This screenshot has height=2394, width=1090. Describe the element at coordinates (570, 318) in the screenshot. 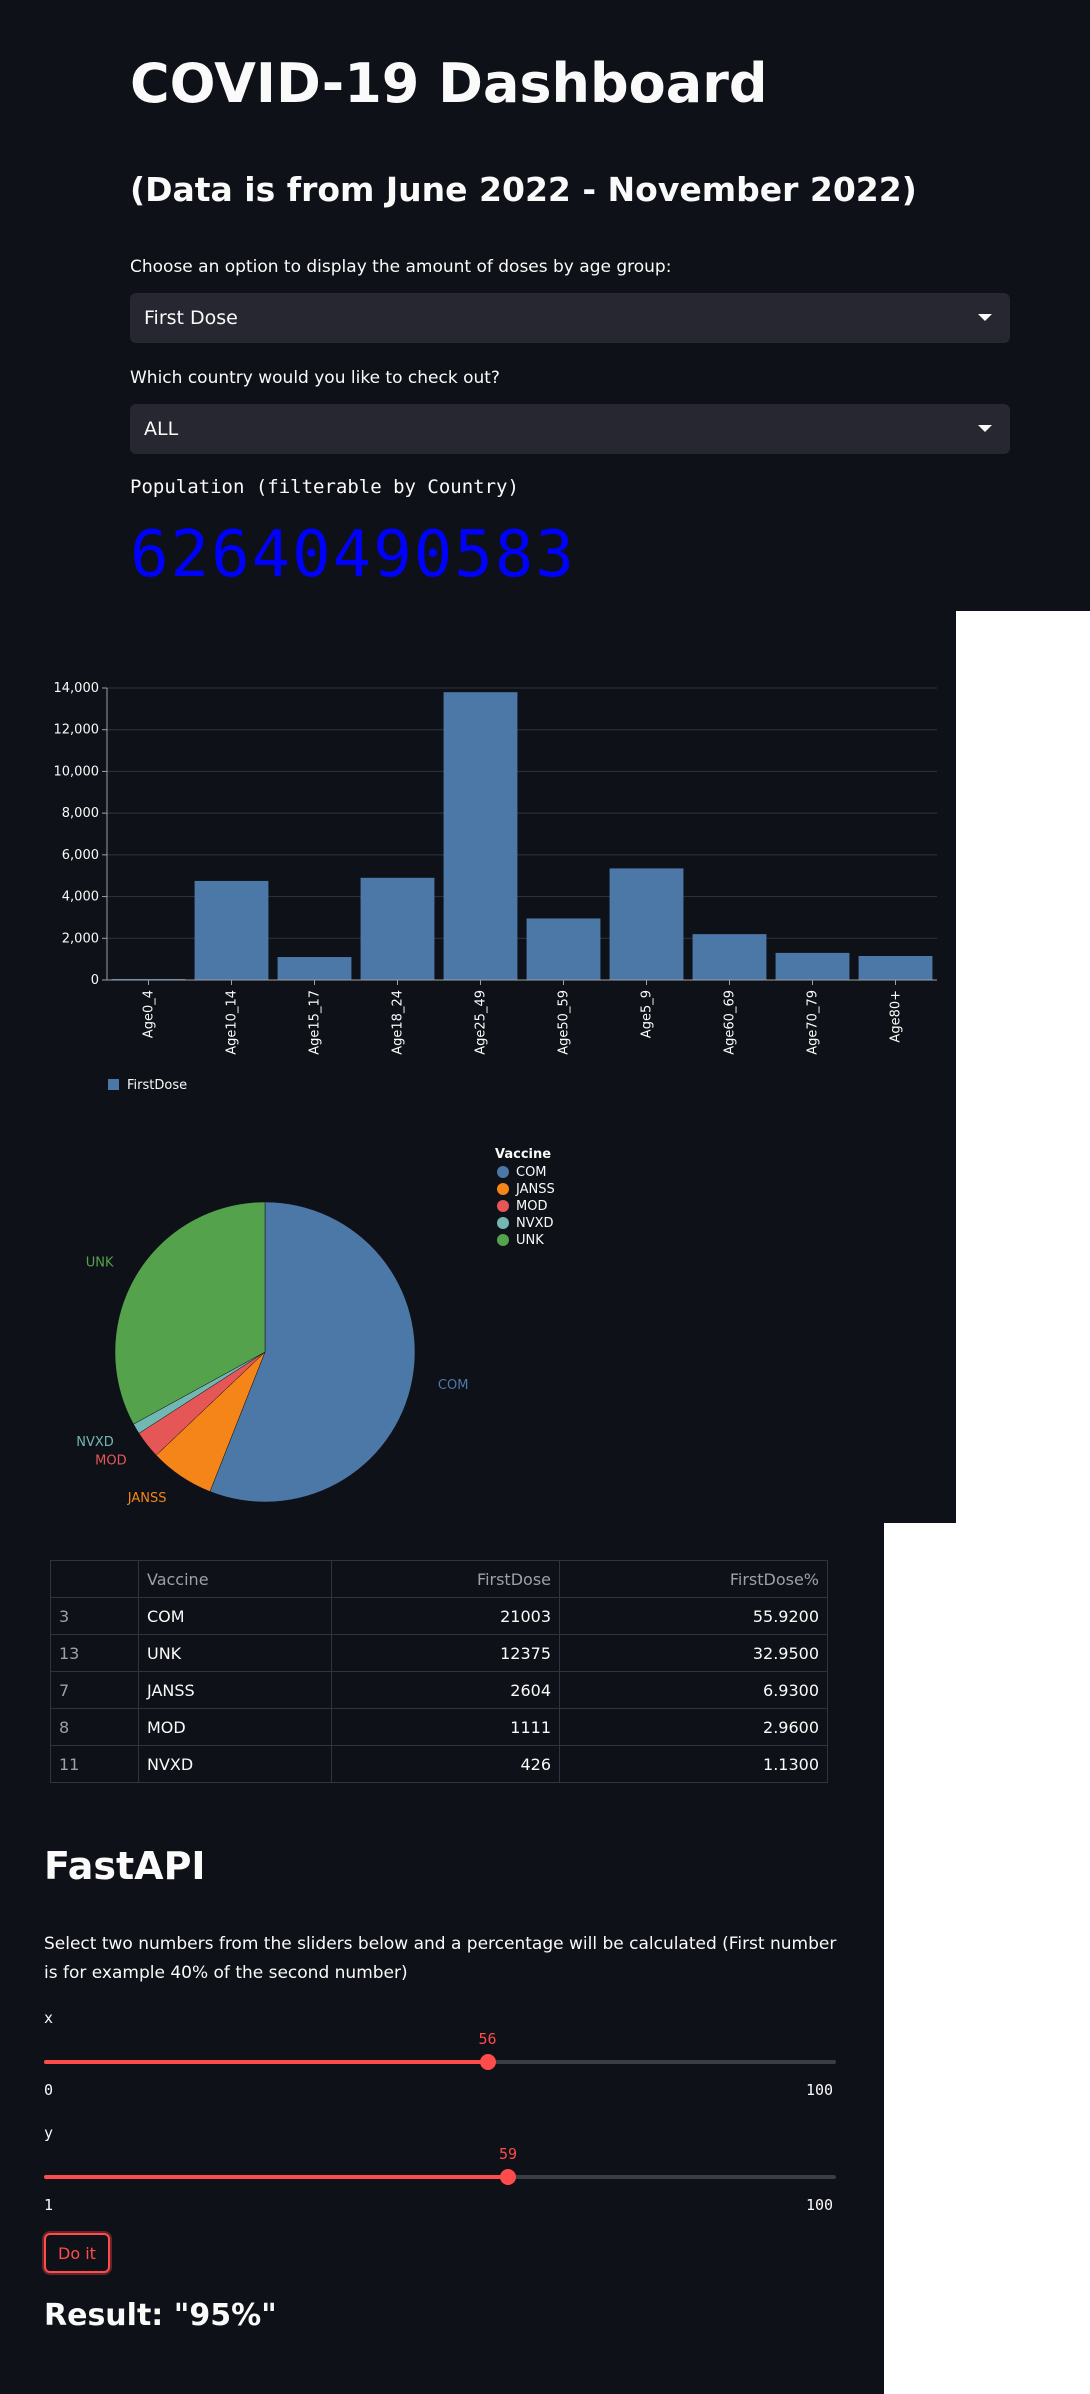

I see `dose-select: First Dose` at that location.